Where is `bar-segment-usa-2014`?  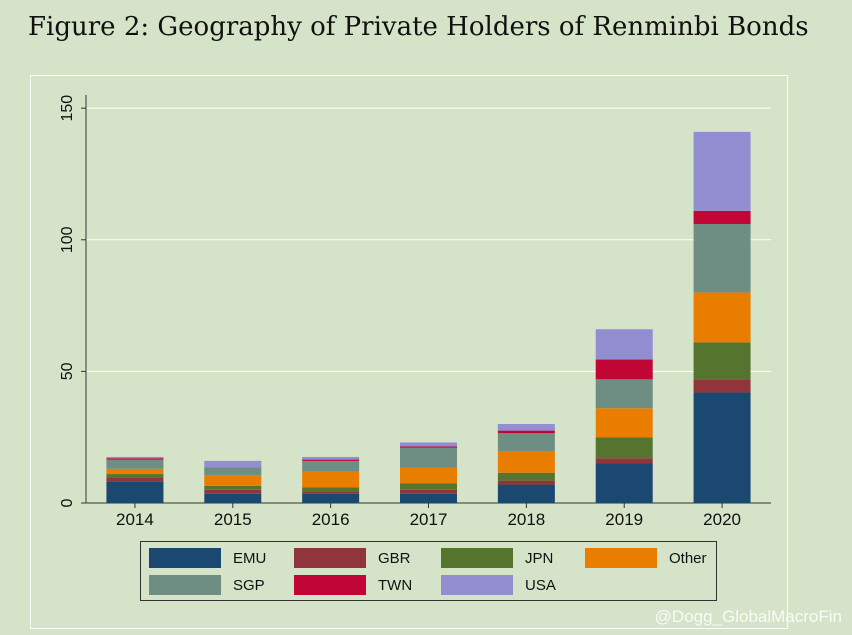 bar-segment-usa-2014 is located at coordinates (135, 457).